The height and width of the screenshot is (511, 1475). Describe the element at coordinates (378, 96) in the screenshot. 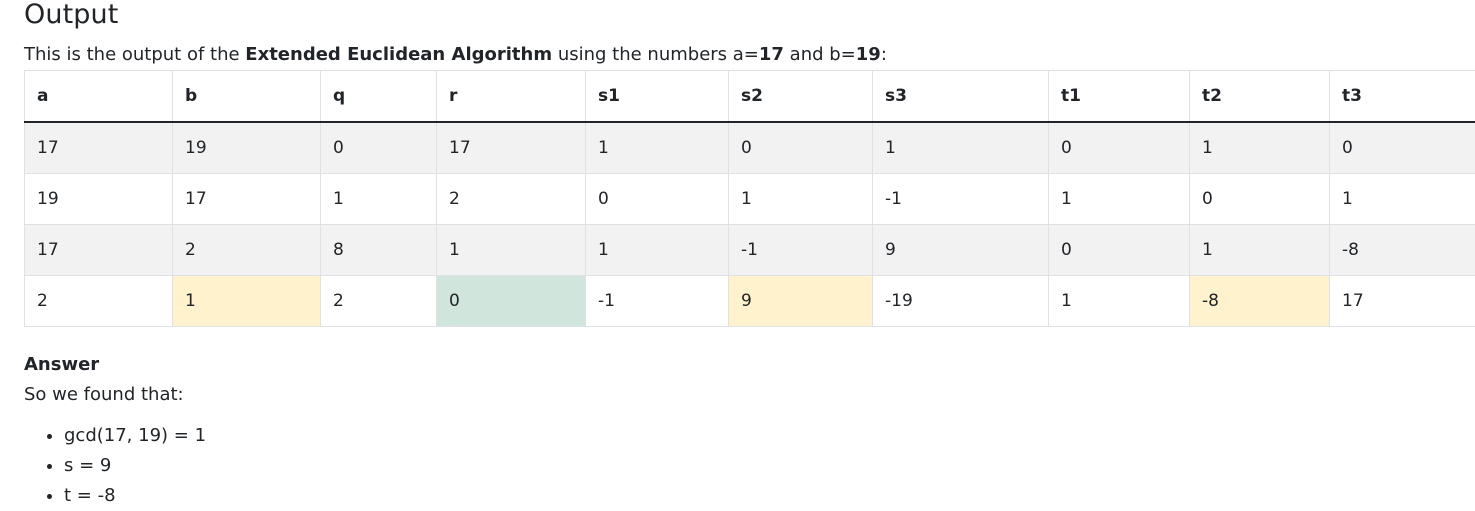

I see `column-header: q` at that location.